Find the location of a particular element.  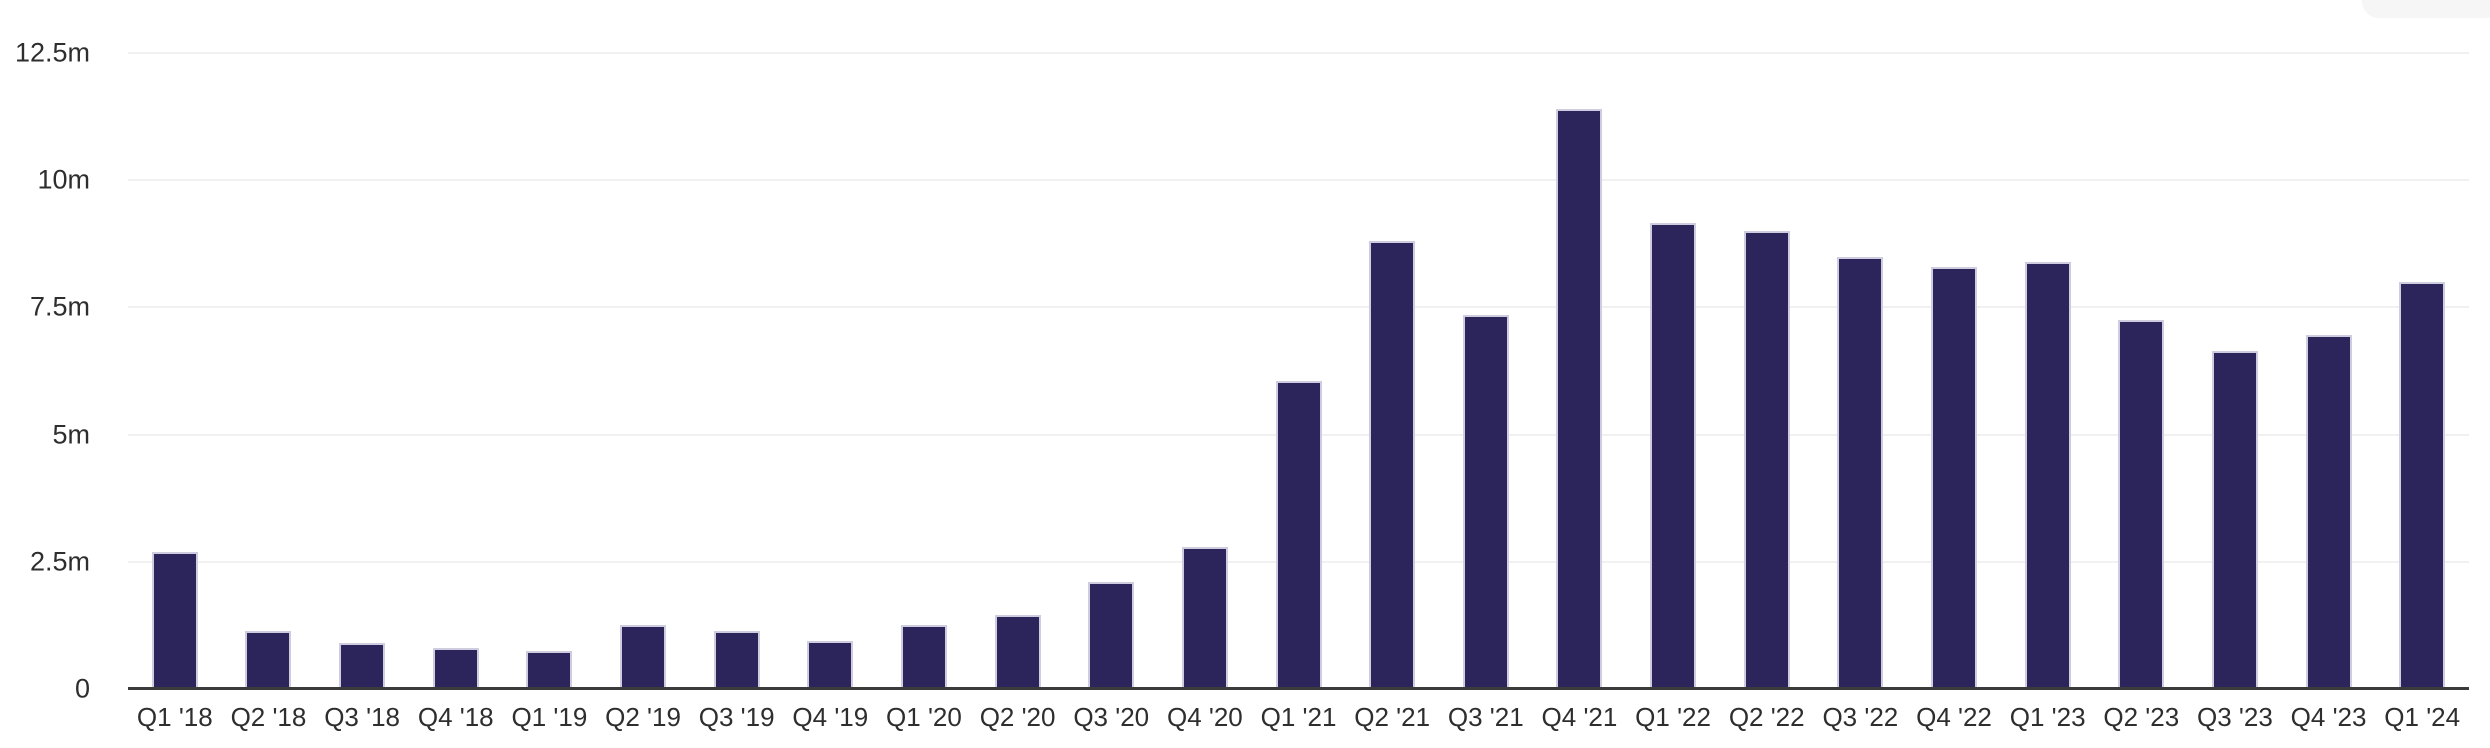

x-axis-tick-label: Q2 '19 is located at coordinates (643, 717).